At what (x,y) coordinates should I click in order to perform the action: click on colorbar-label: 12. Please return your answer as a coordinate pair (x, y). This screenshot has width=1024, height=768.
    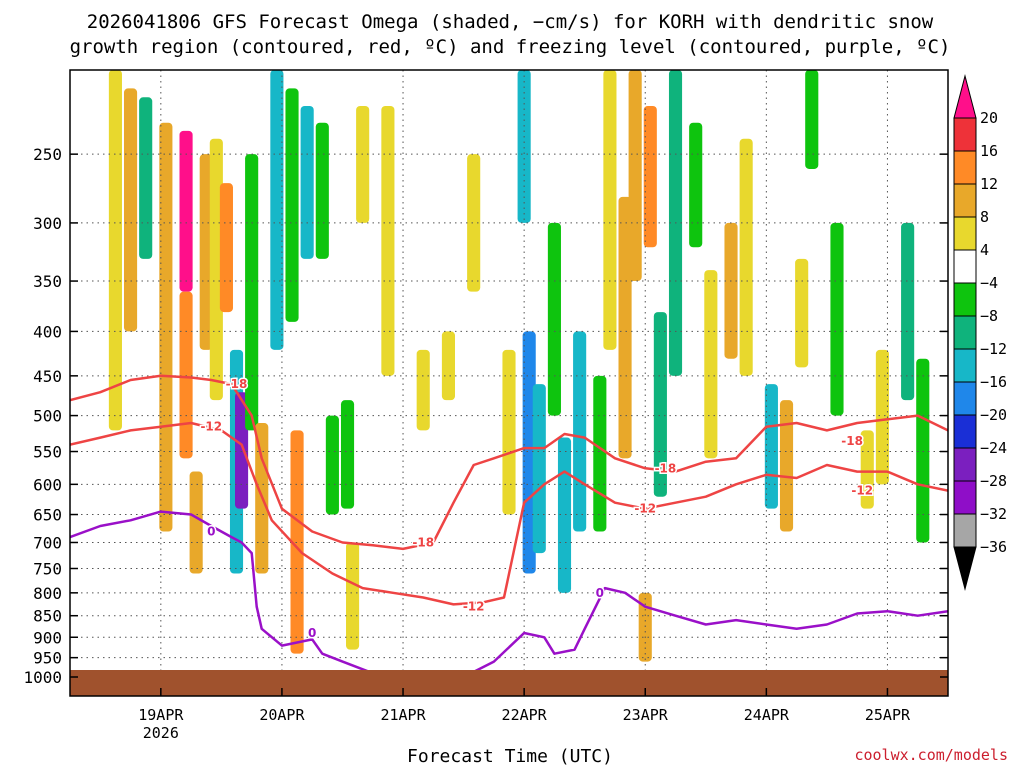
    Looking at the image, I should click on (989, 184).